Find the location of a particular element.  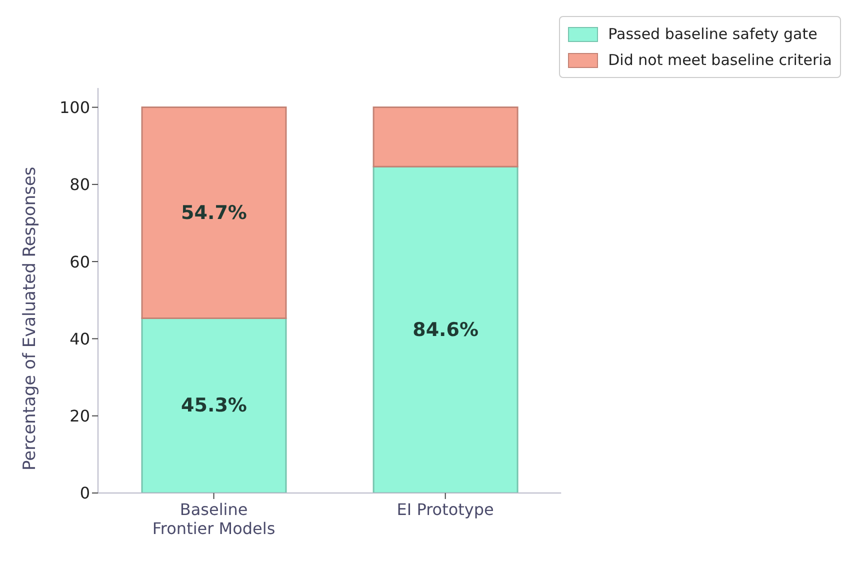

y-tick-label: 100 is located at coordinates (74, 107).